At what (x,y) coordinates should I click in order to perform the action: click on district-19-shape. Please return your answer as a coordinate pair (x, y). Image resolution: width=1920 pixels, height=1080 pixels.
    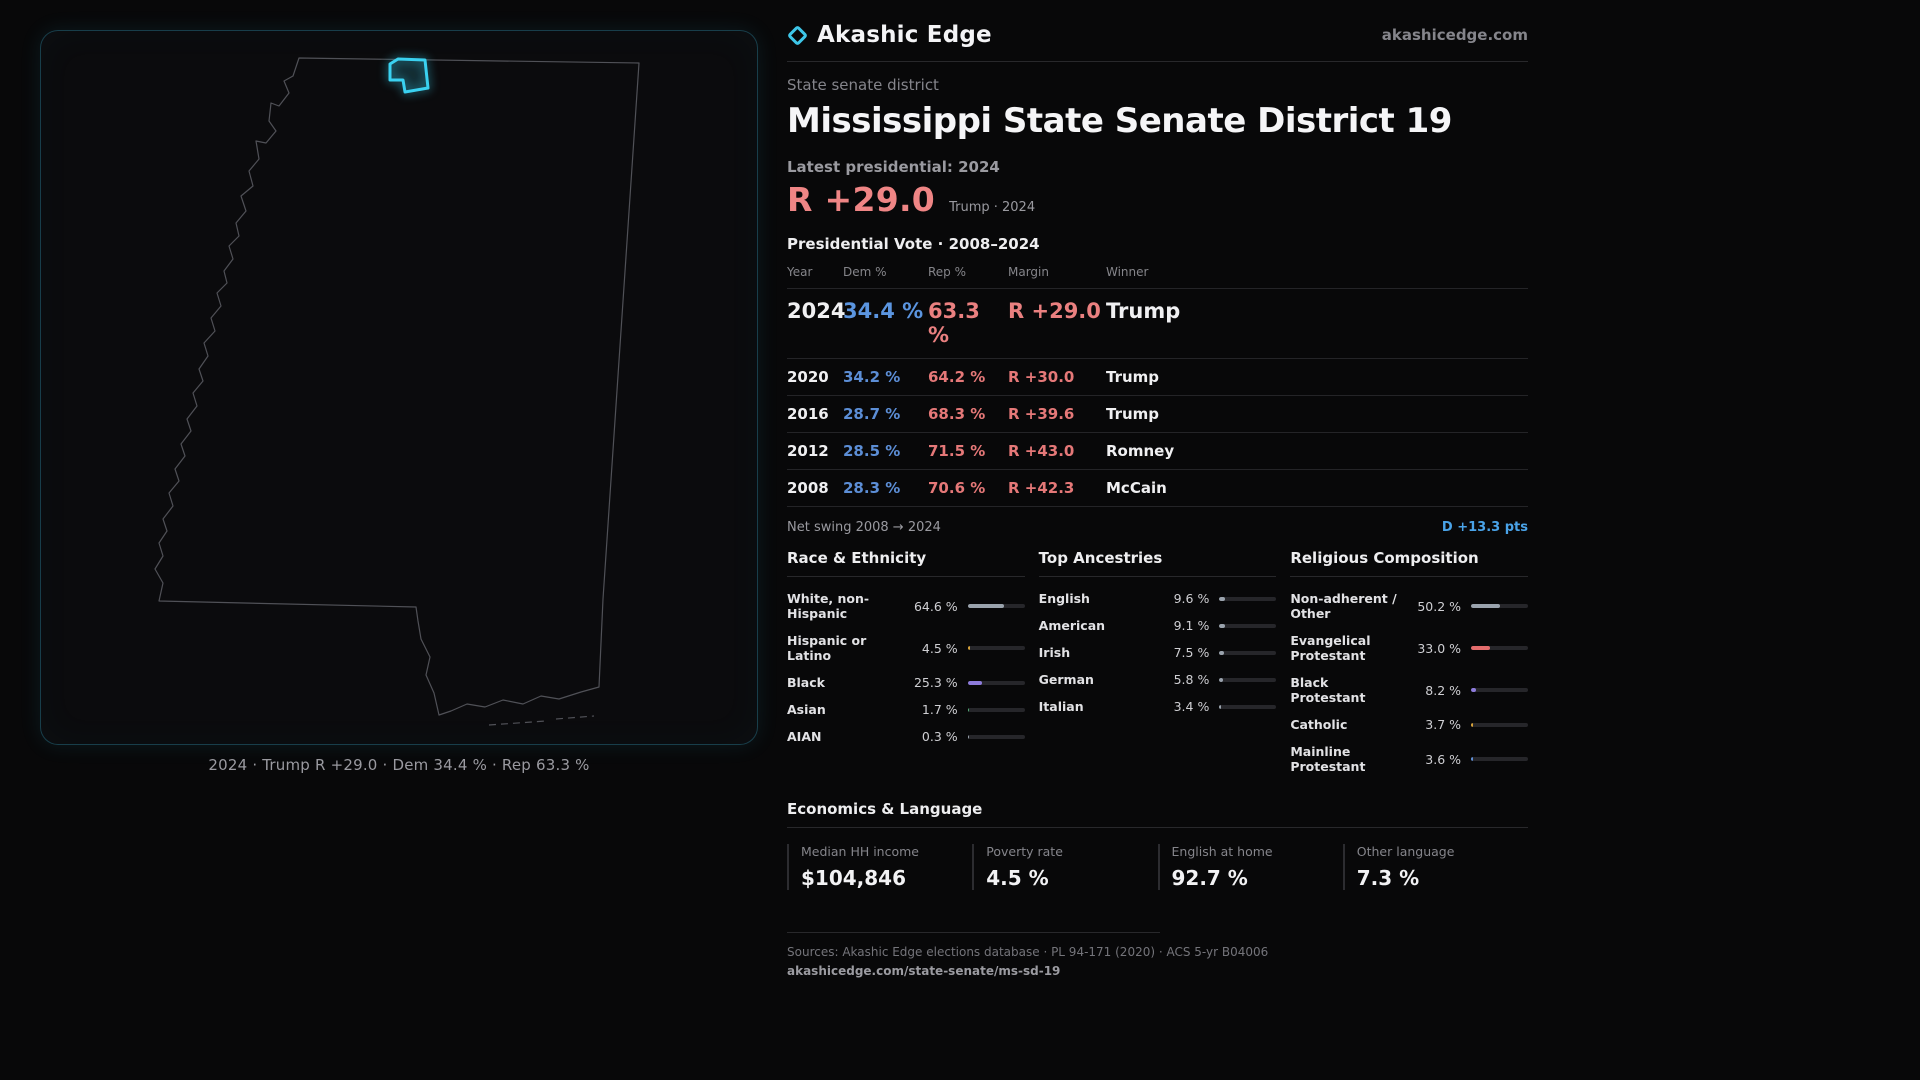
    Looking at the image, I should click on (409, 75).